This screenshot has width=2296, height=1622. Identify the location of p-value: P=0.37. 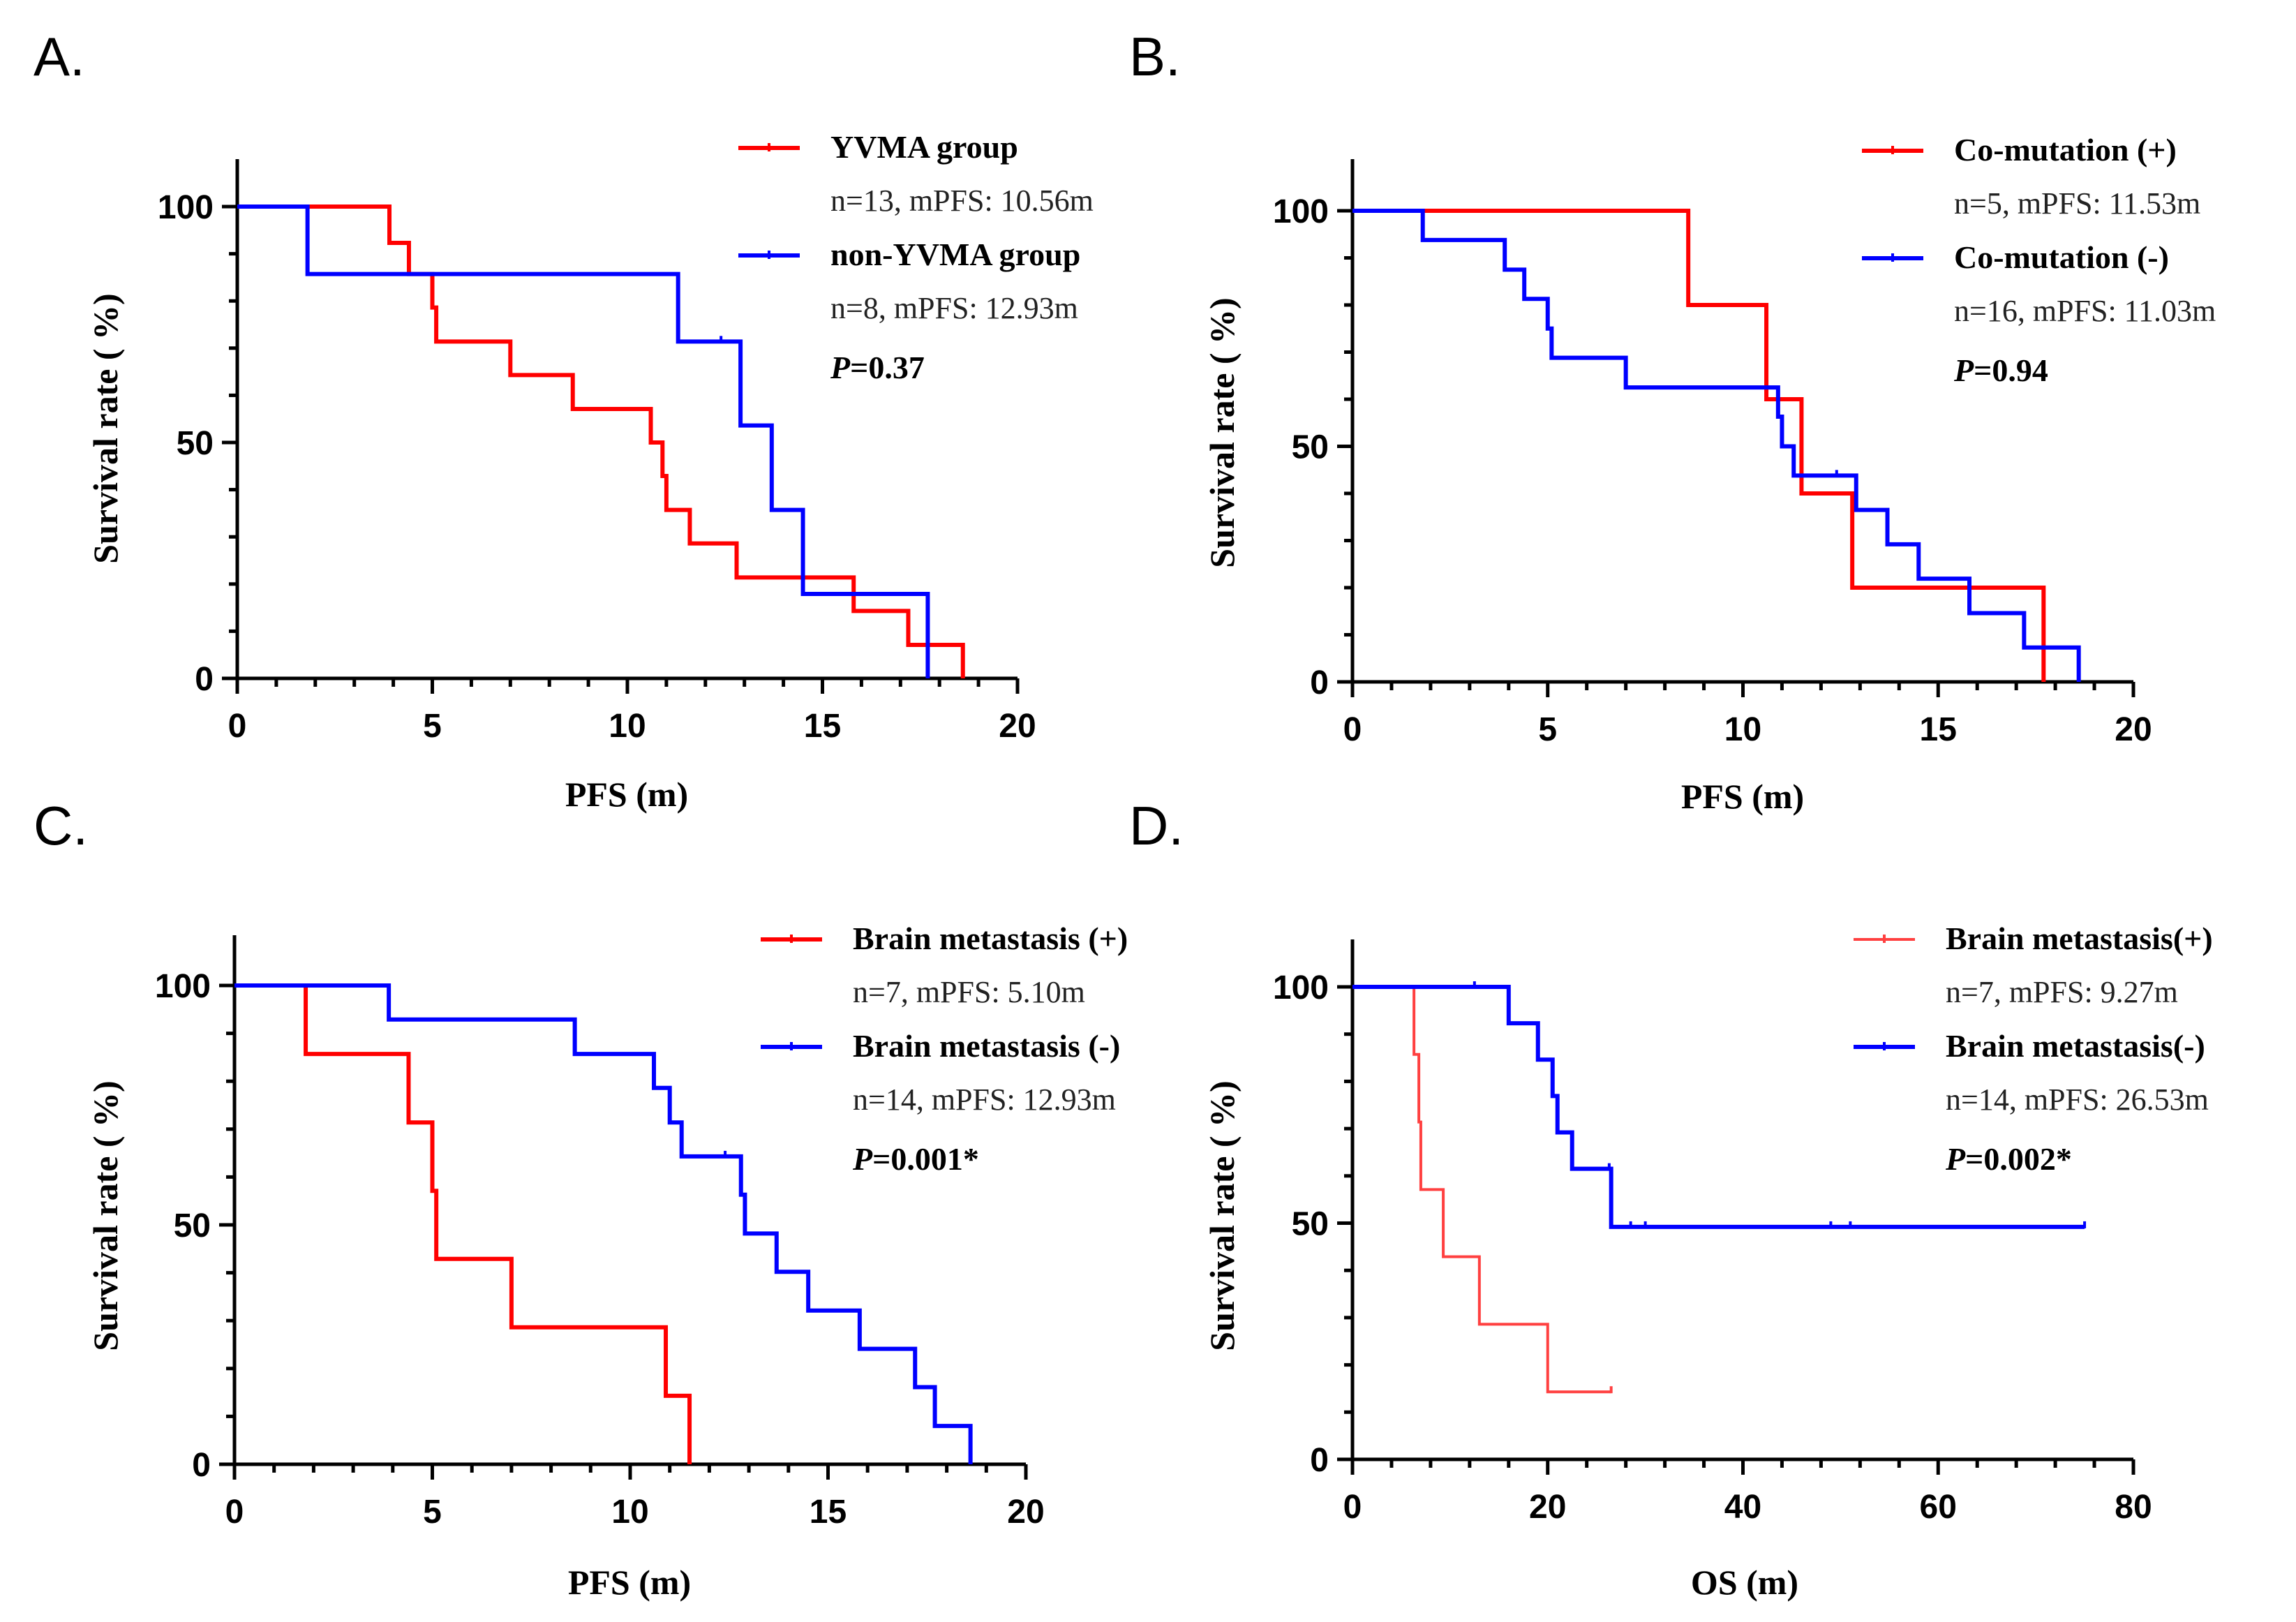
(877, 367).